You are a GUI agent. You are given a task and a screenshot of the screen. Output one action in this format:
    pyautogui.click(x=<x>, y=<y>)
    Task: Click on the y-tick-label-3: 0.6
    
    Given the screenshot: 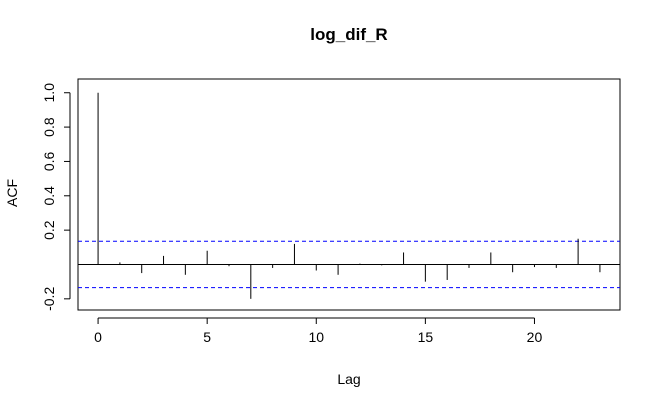 What is the action you would take?
    pyautogui.click(x=49, y=161)
    